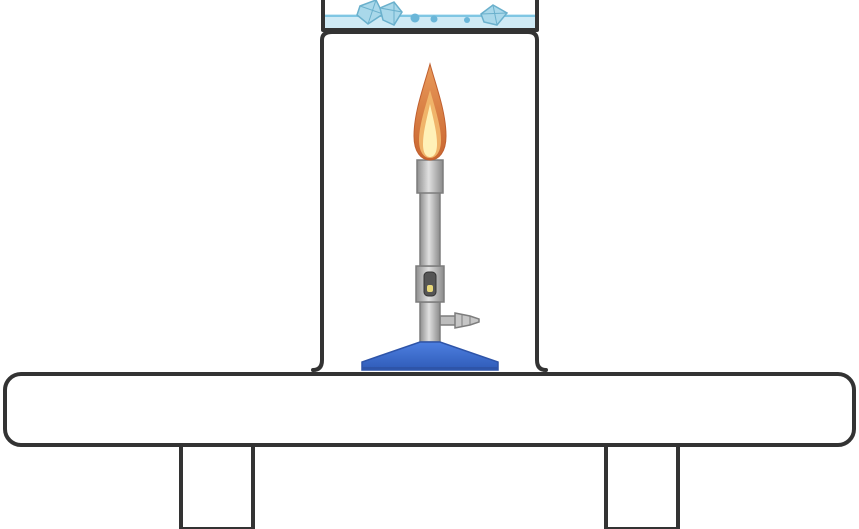  What do you see at coordinates (430, 356) in the screenshot?
I see `burner-base` at bounding box center [430, 356].